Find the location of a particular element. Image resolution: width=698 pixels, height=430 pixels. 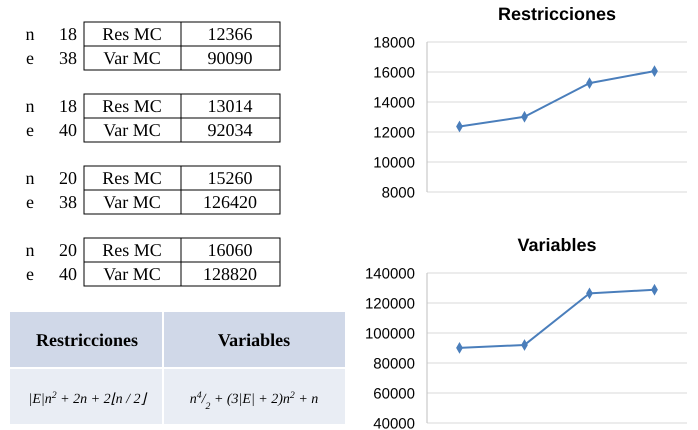

text: n$^{4}$/$_{2}$ + (3|E| + 2)n$^{2}$ + n is located at coordinates (254, 401).